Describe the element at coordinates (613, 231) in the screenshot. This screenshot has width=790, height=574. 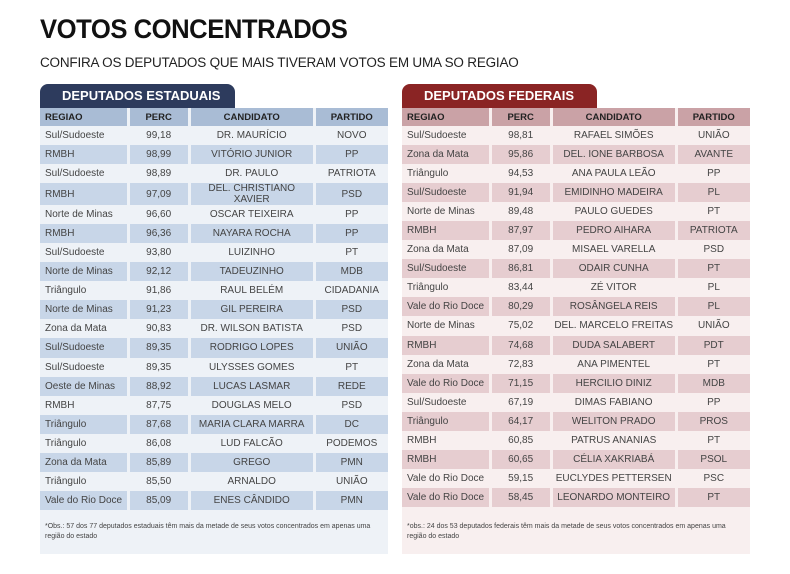
I see `candidato-cell: PEDRO AIHARA` at that location.